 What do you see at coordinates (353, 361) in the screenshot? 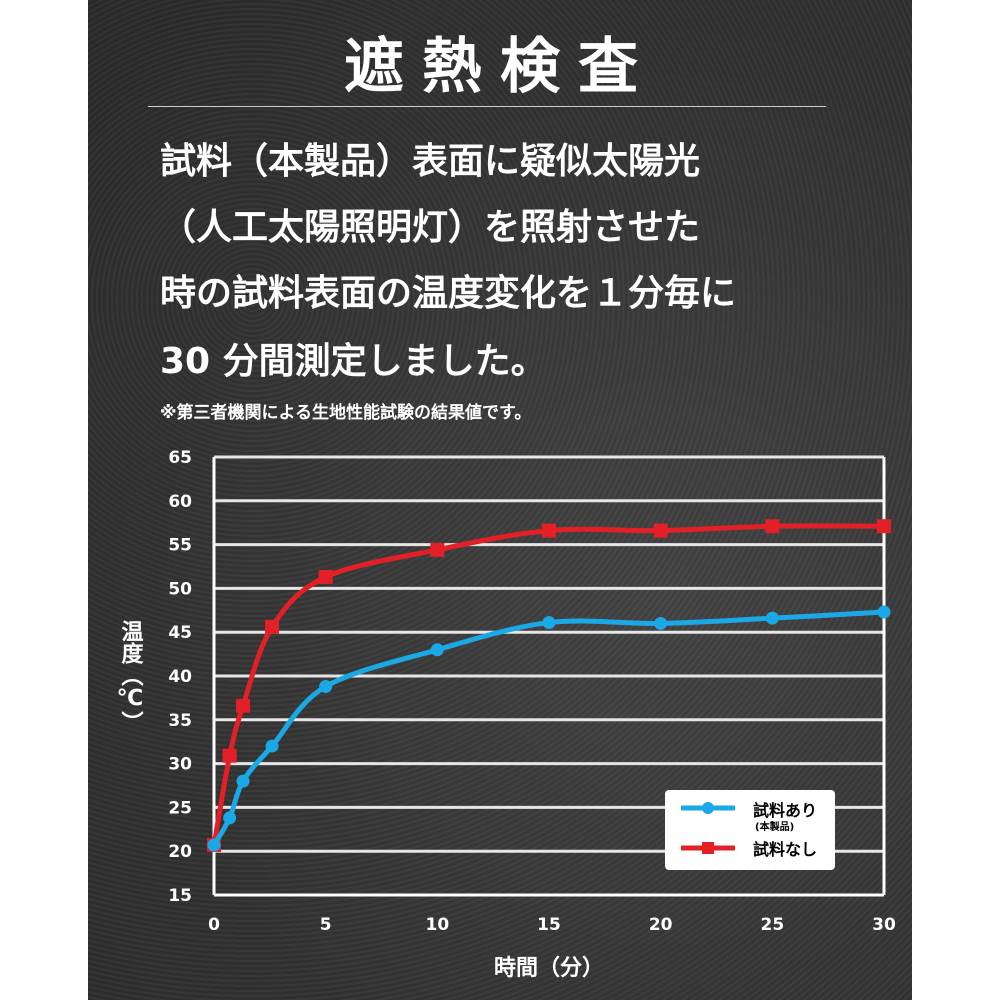
I see `description-line: 30 分間測定しました。` at bounding box center [353, 361].